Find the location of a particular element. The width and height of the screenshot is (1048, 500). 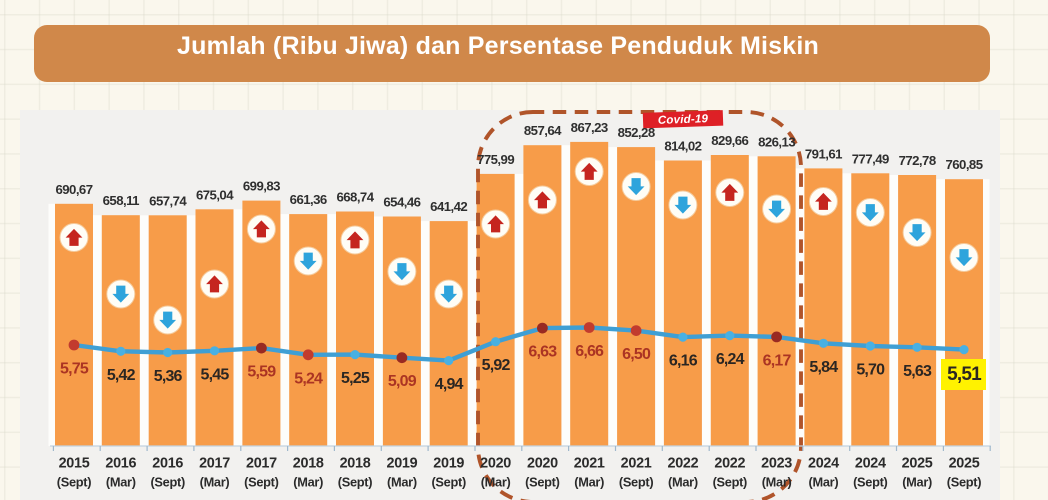

svg-text: 2023 is located at coordinates (776, 464).